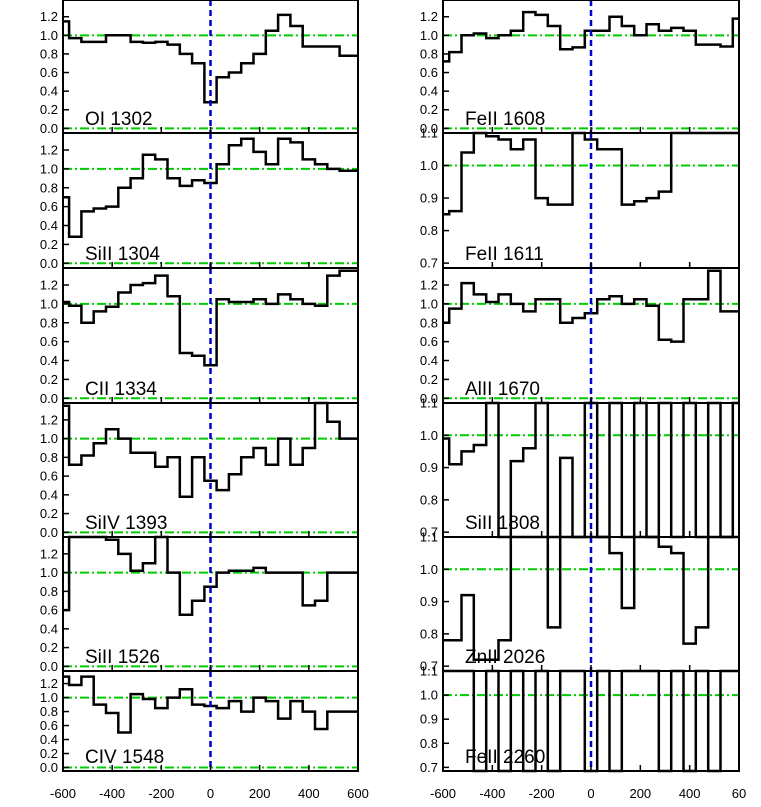 The width and height of the screenshot is (761, 807). Describe the element at coordinates (122, 657) in the screenshot. I see `panel-label-siii-1526: SiII 1526` at that location.